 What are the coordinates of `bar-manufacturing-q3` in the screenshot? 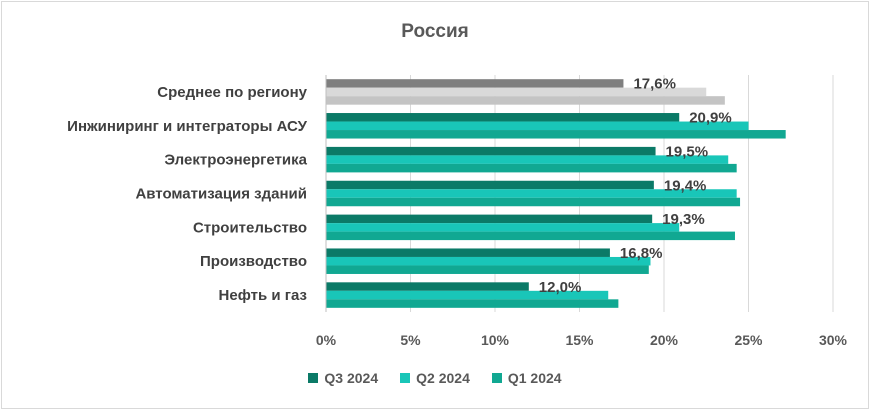 It's located at (468, 252).